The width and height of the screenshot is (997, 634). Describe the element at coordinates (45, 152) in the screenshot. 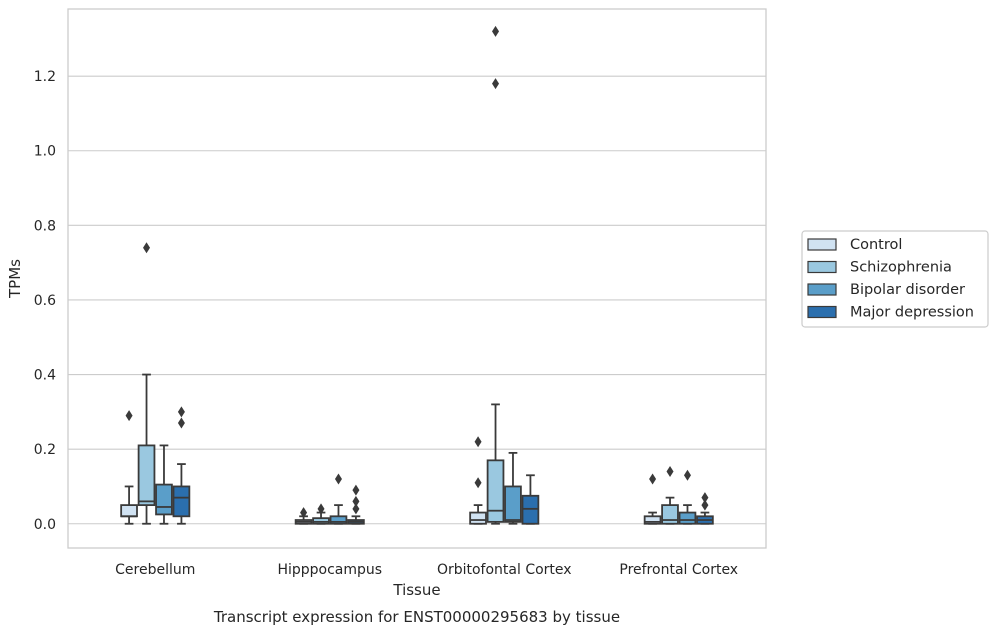

I see `y-tick-label: 1.0` at that location.